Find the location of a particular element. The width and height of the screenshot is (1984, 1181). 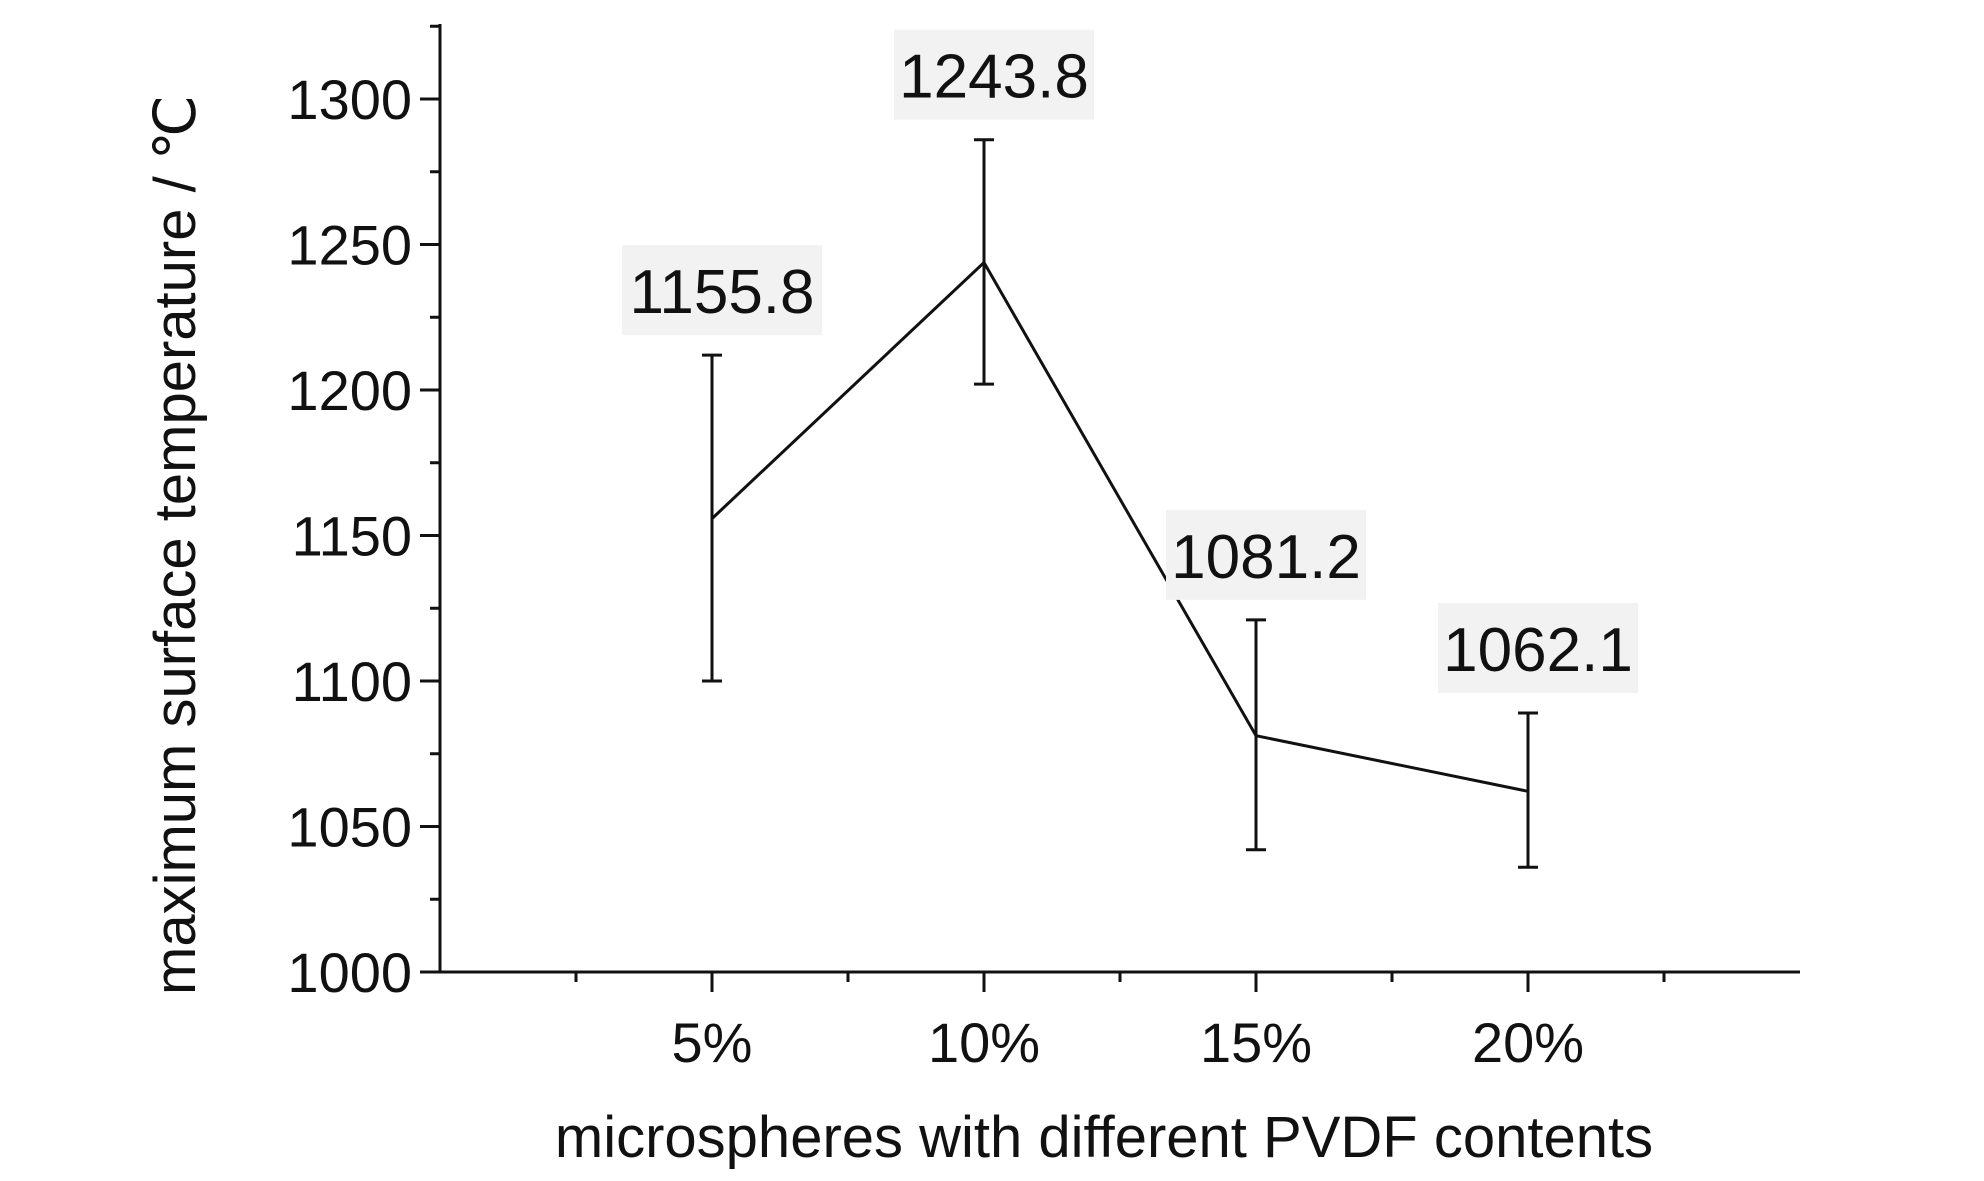

y-axis-title: maximum surface temperature / ℃ is located at coordinates (175, 545).